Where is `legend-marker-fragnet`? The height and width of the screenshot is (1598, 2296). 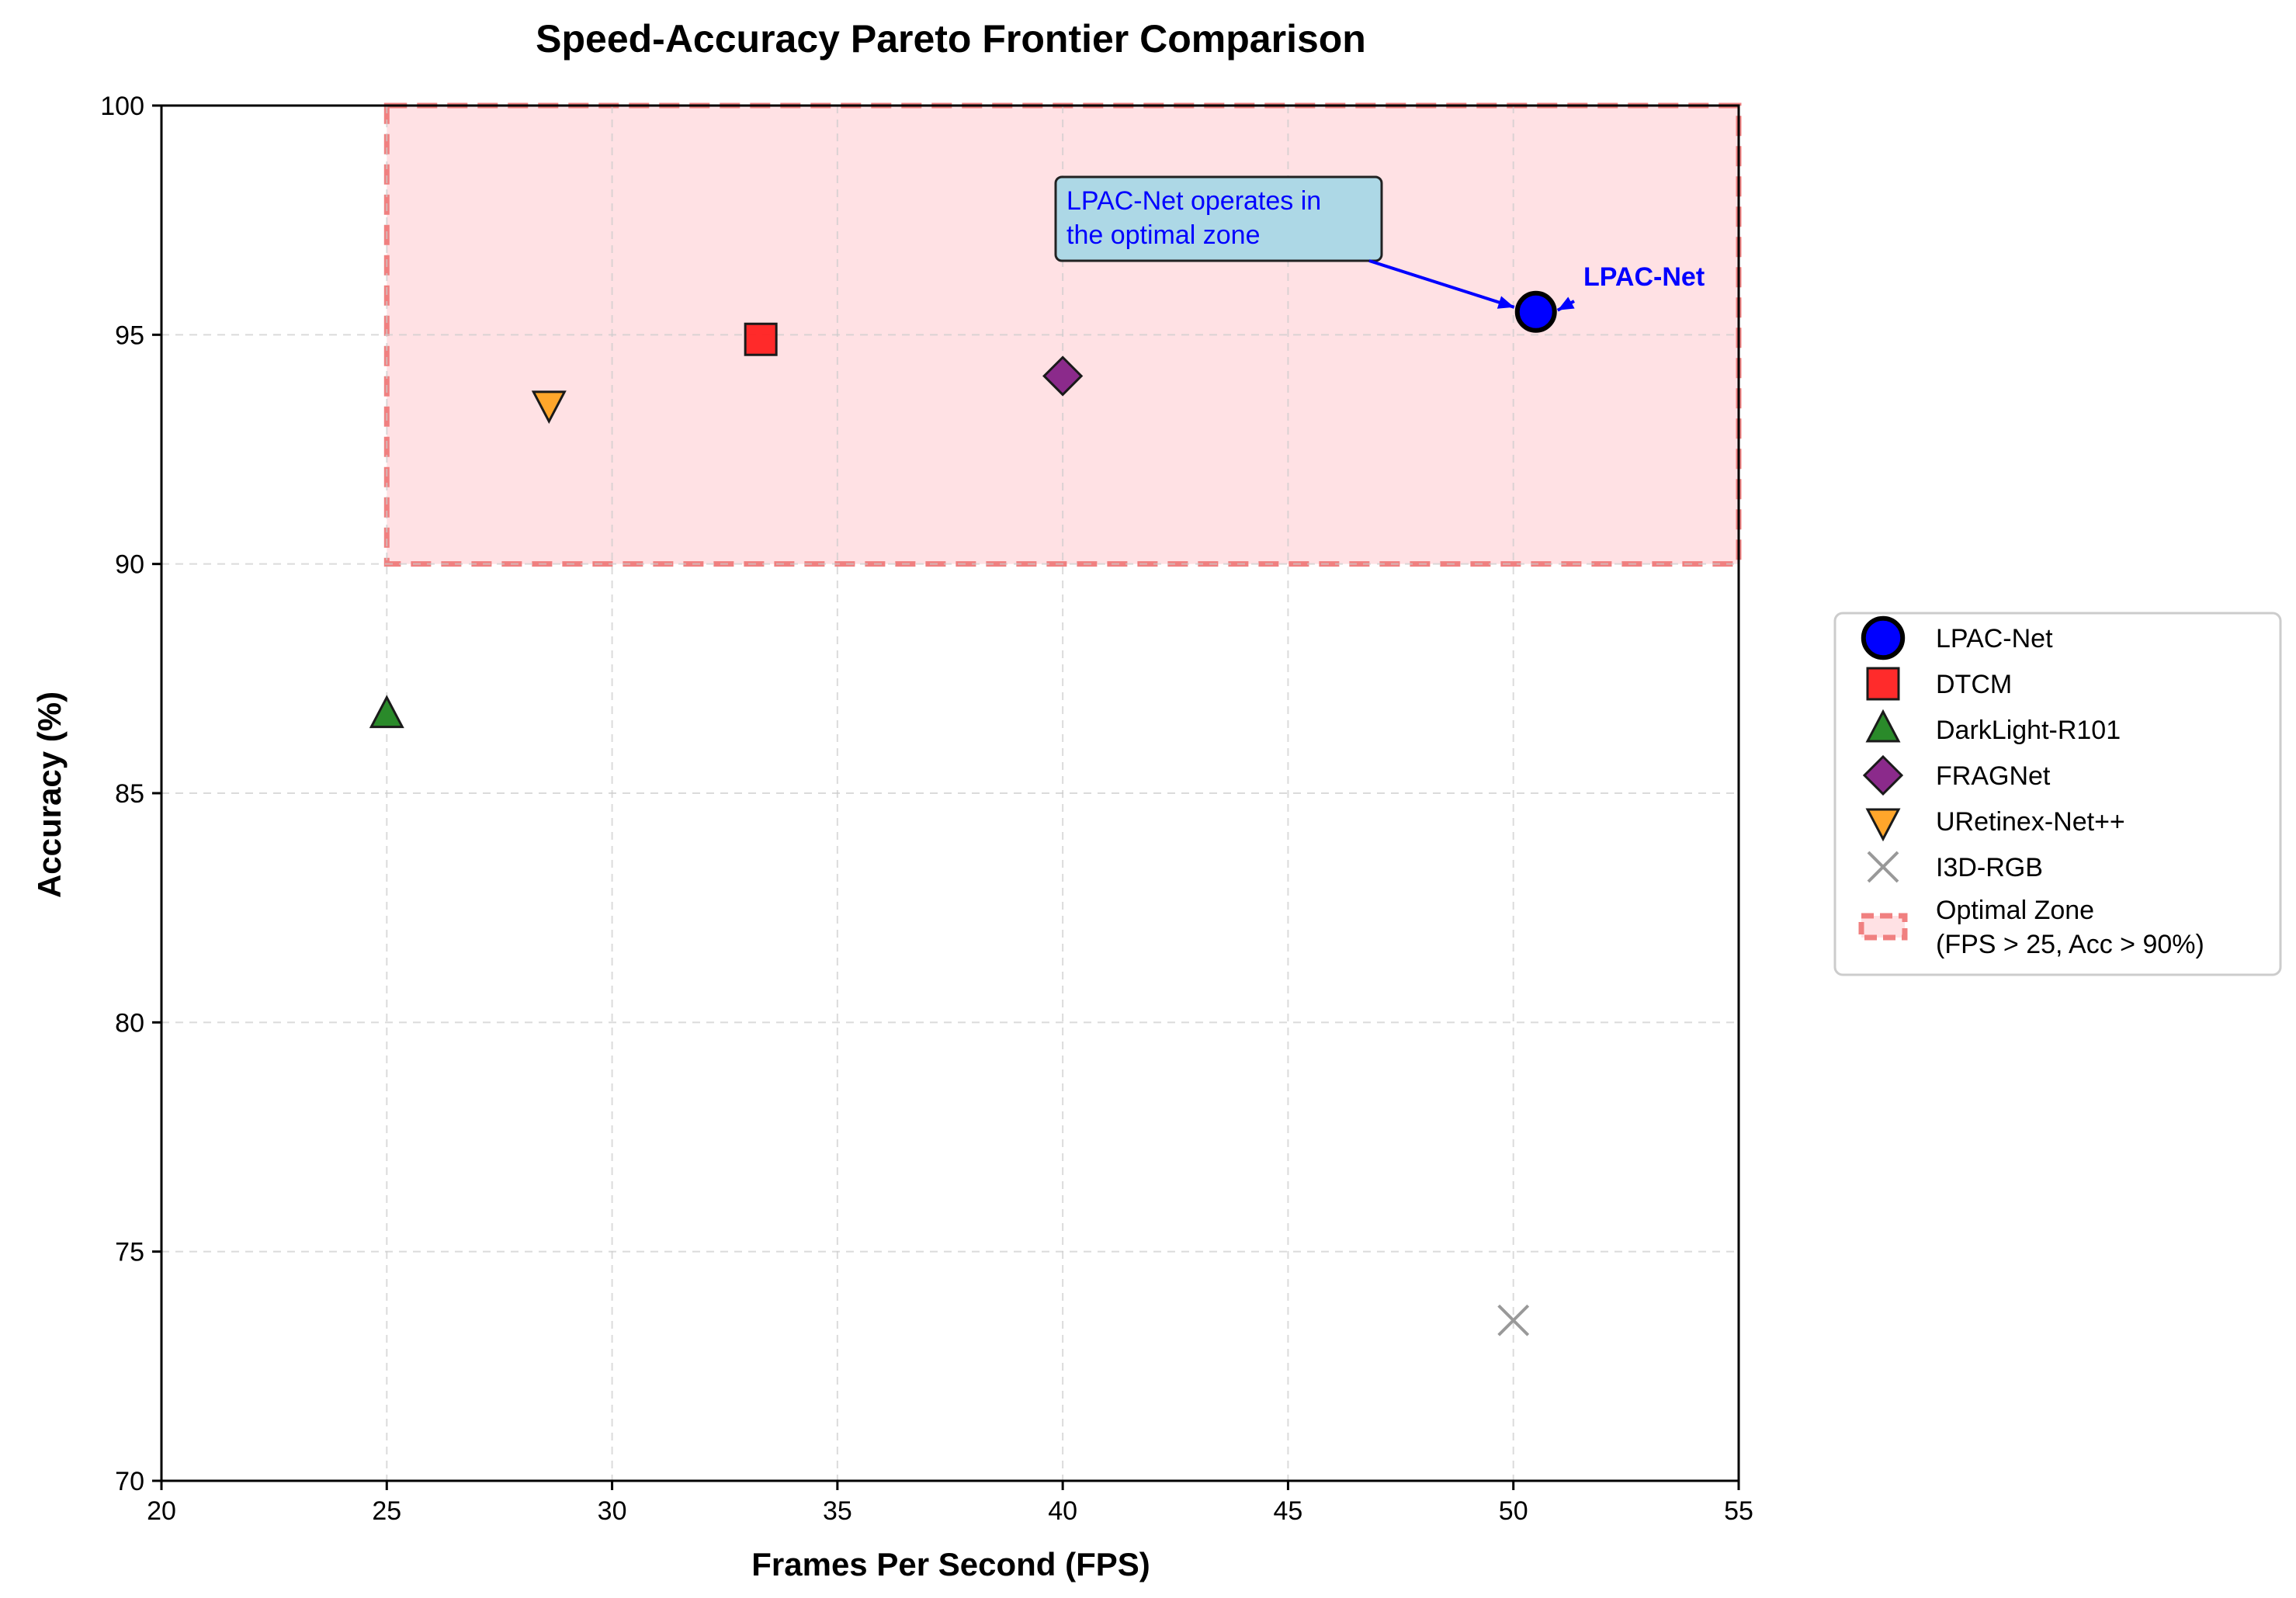 legend-marker-fragnet is located at coordinates (1883, 775).